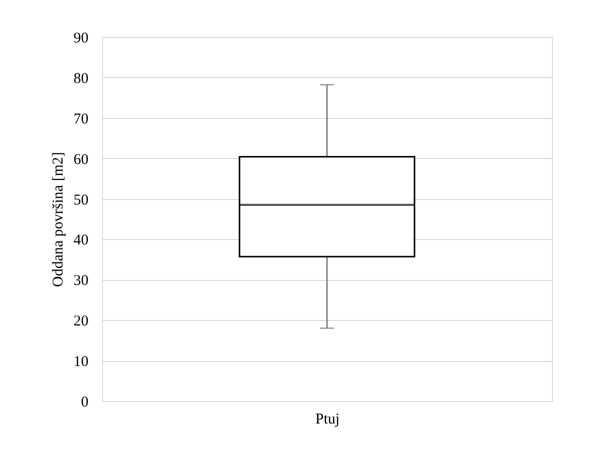  What do you see at coordinates (81, 160) in the screenshot?
I see `y-tick-label: 60` at bounding box center [81, 160].